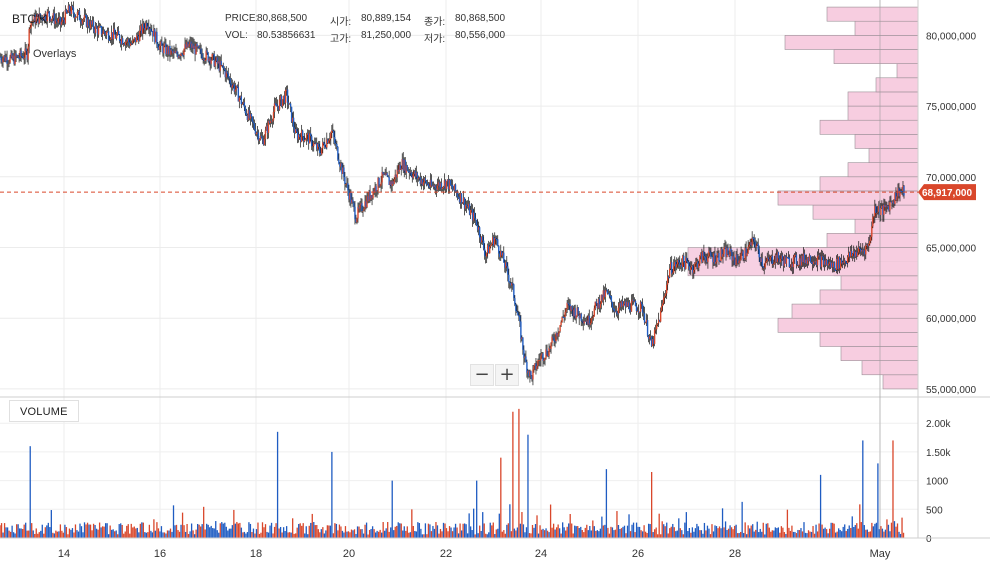 This screenshot has width=990, height=573. Describe the element at coordinates (482, 375) in the screenshot. I see `zoom-out-button: −` at that location.